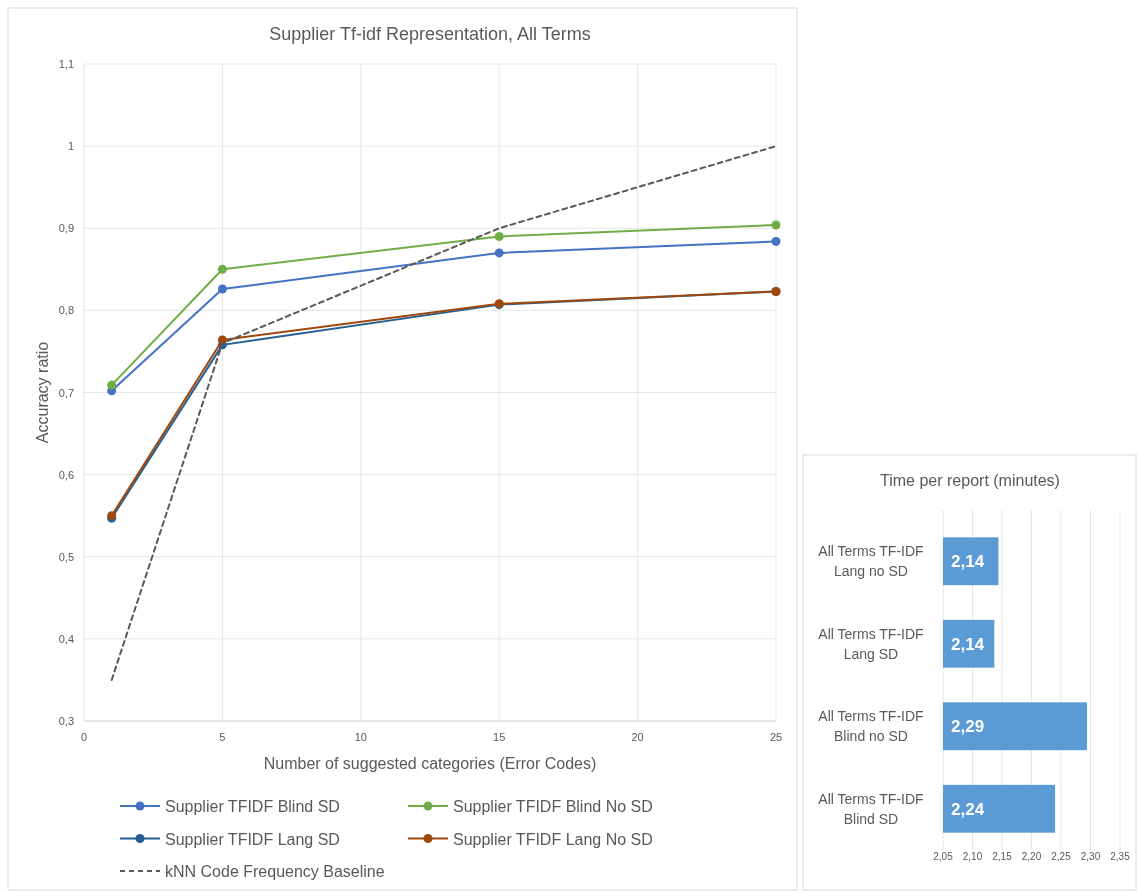 The image size is (1137, 891). What do you see at coordinates (871, 808) in the screenshot?
I see `y-tick-label: All Terms TF-IDF Blind SD` at bounding box center [871, 808].